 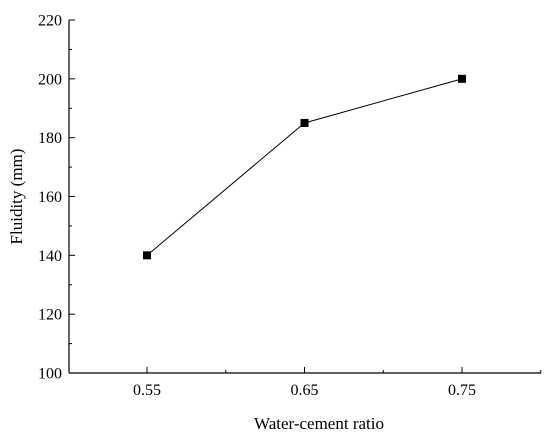 I want to click on y-tick-label: 160, so click(x=50, y=197).